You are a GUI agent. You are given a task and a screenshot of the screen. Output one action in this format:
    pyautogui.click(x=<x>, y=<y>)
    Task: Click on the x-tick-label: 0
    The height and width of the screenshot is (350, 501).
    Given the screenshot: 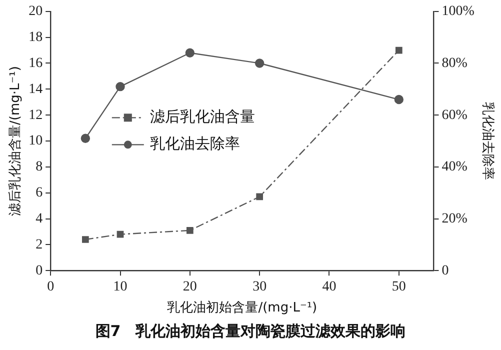 What is the action you would take?
    pyautogui.click(x=50, y=287)
    